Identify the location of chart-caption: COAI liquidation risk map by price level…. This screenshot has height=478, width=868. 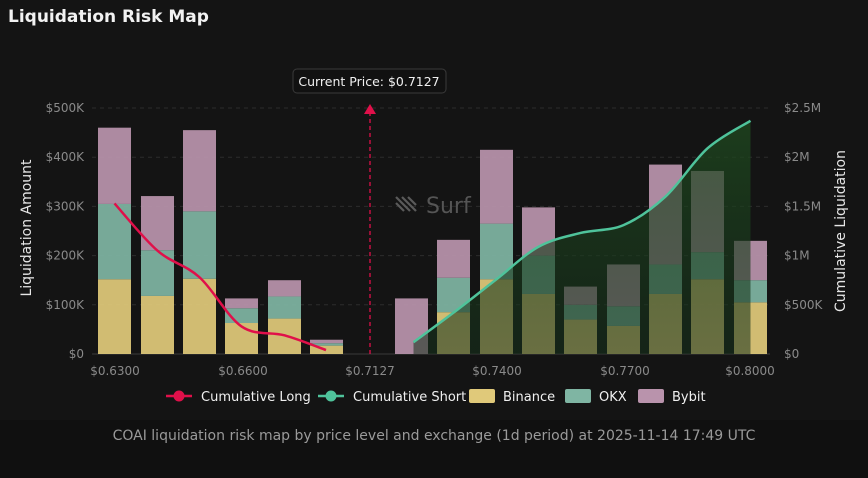
(434, 436).